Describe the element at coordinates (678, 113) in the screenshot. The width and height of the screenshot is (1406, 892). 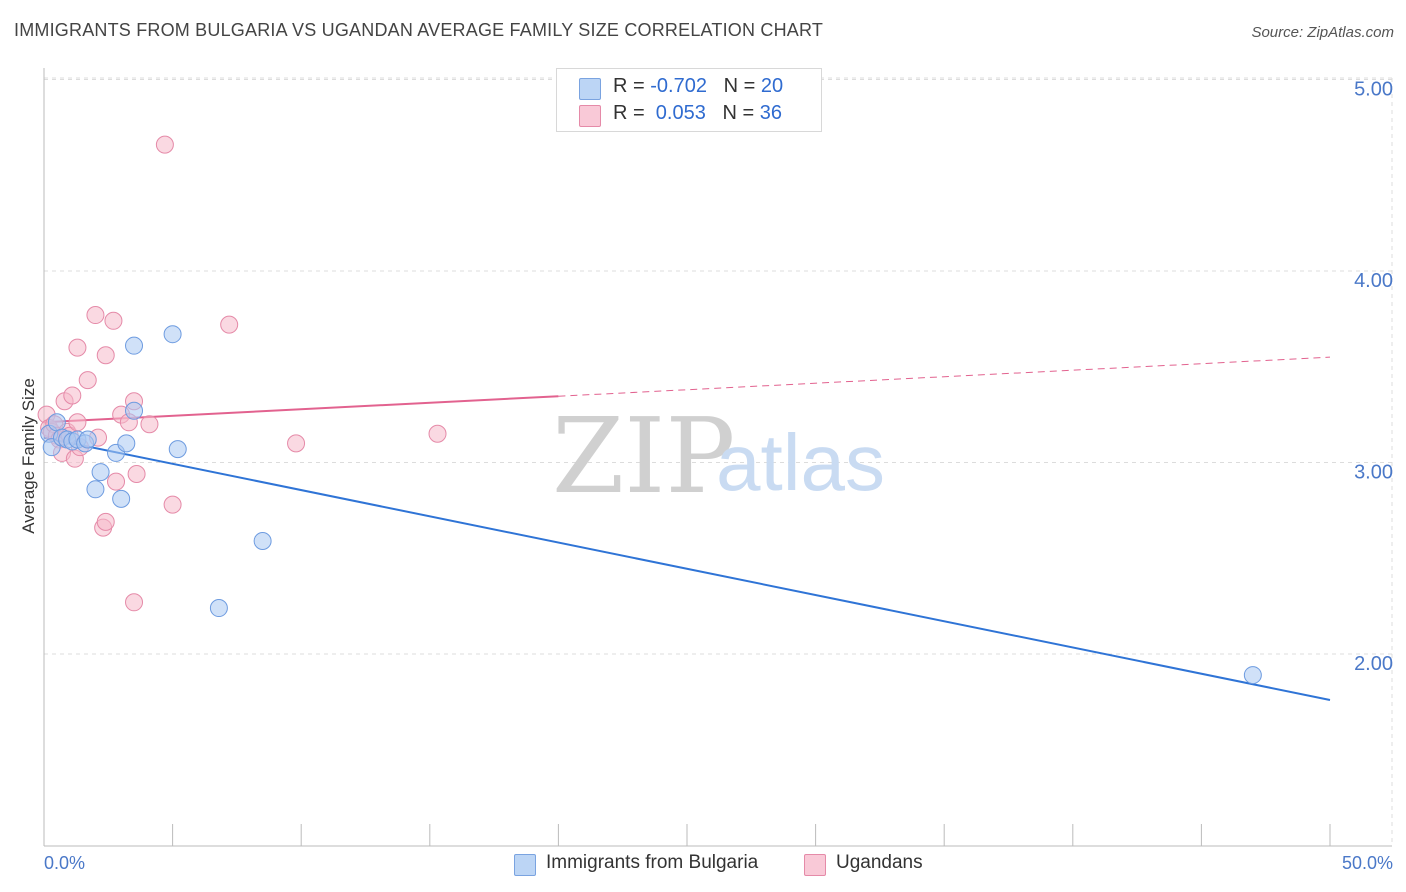
I see `legend-r-value: 0.053` at that location.